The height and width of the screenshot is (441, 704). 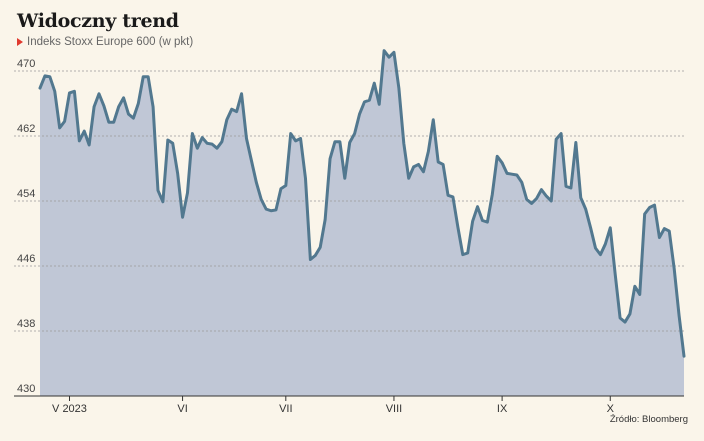 What do you see at coordinates (611, 409) in the screenshot?
I see `x-tick-label: X` at bounding box center [611, 409].